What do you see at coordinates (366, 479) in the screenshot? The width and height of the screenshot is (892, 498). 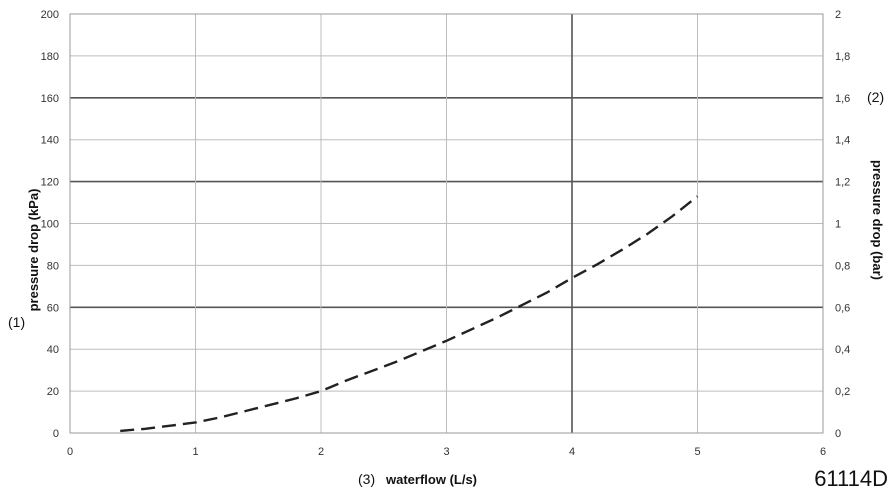 I see `x-axis-number: (3)` at bounding box center [366, 479].